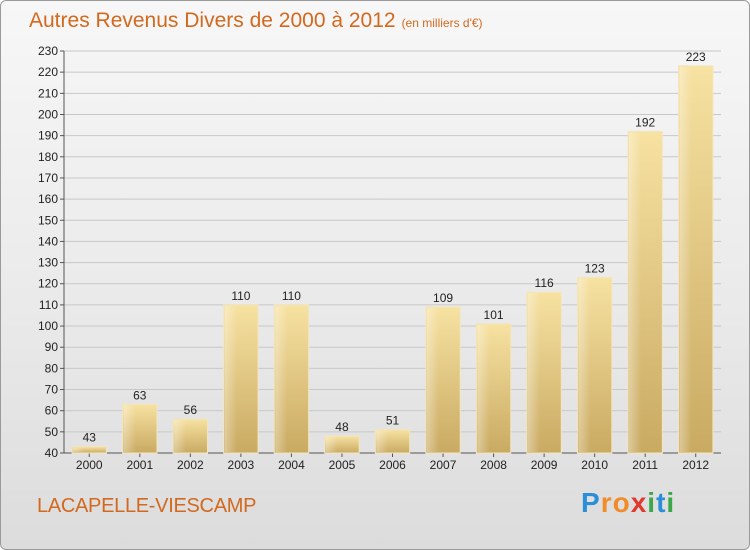  I want to click on logo-letter: o, so click(621, 502).